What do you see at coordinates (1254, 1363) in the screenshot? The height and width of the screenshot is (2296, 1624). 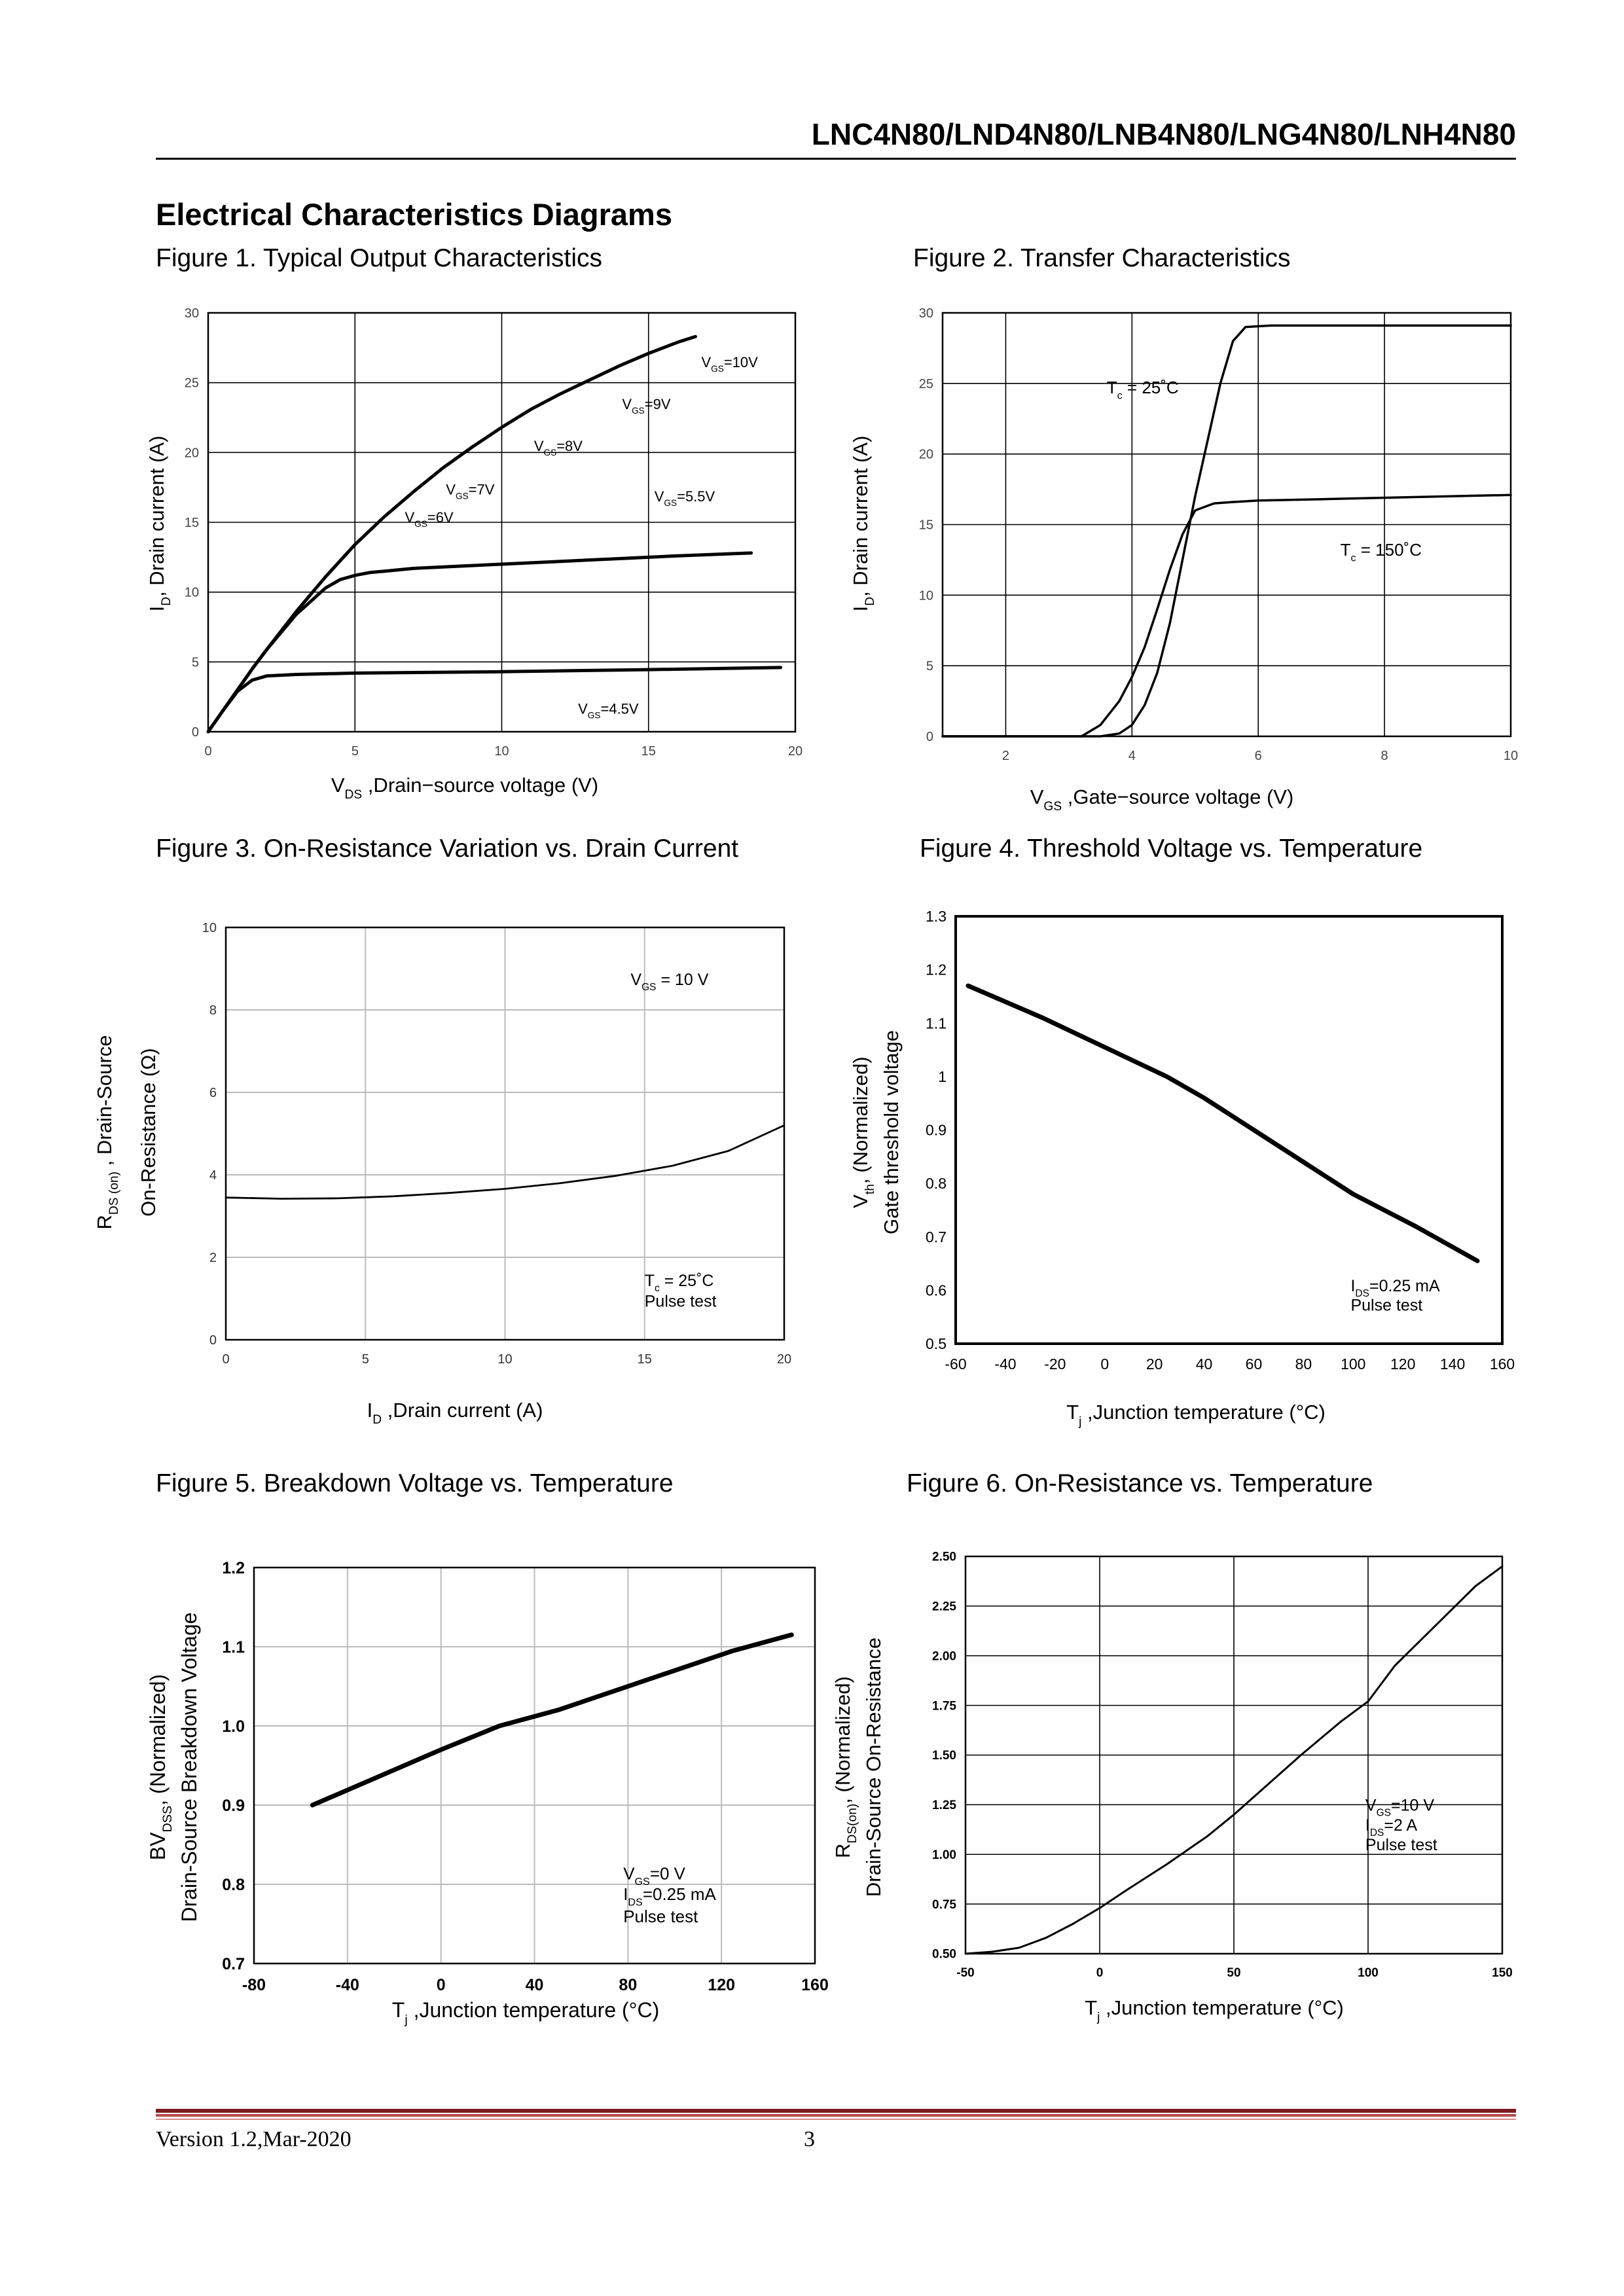 I see `x-tick-label: 60` at bounding box center [1254, 1363].